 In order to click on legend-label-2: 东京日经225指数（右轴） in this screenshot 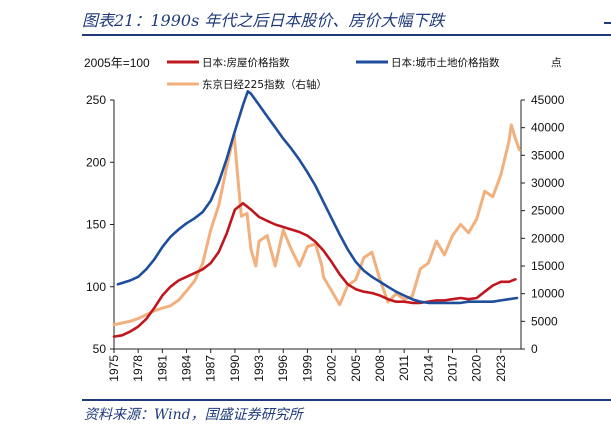, I will do `click(264, 84)`.